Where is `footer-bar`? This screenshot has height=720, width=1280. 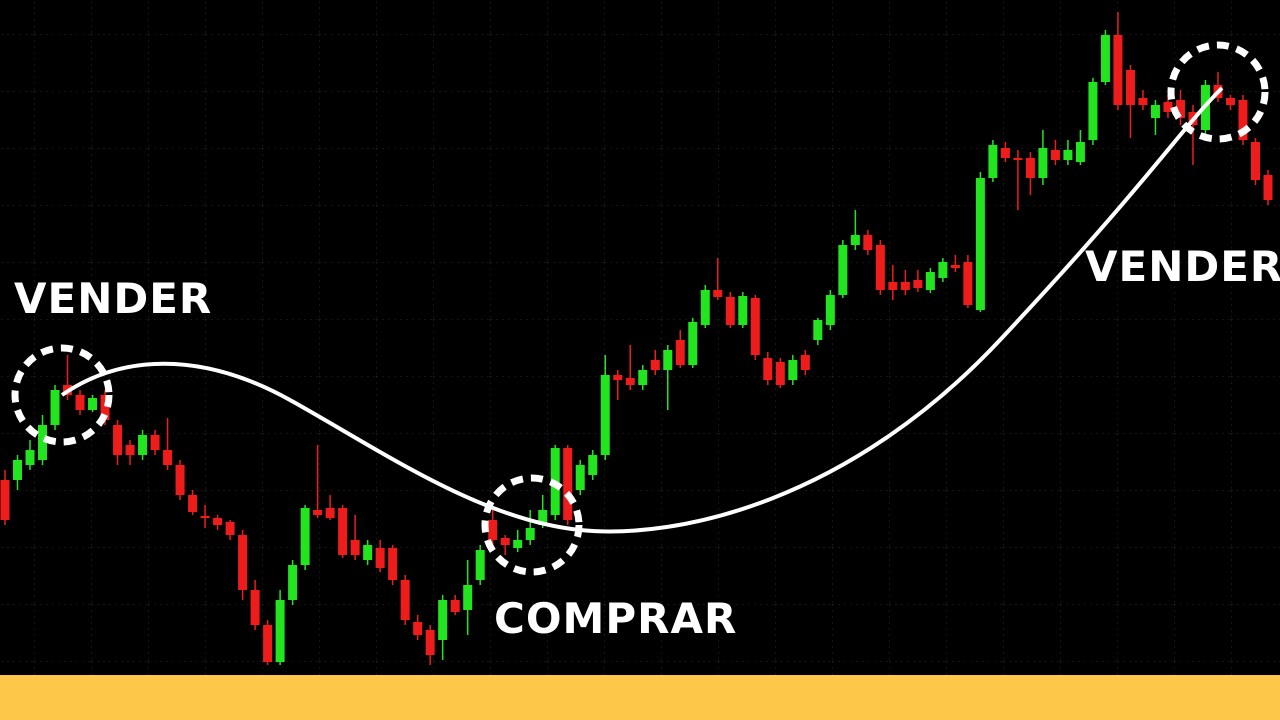
footer-bar is located at coordinates (640, 697).